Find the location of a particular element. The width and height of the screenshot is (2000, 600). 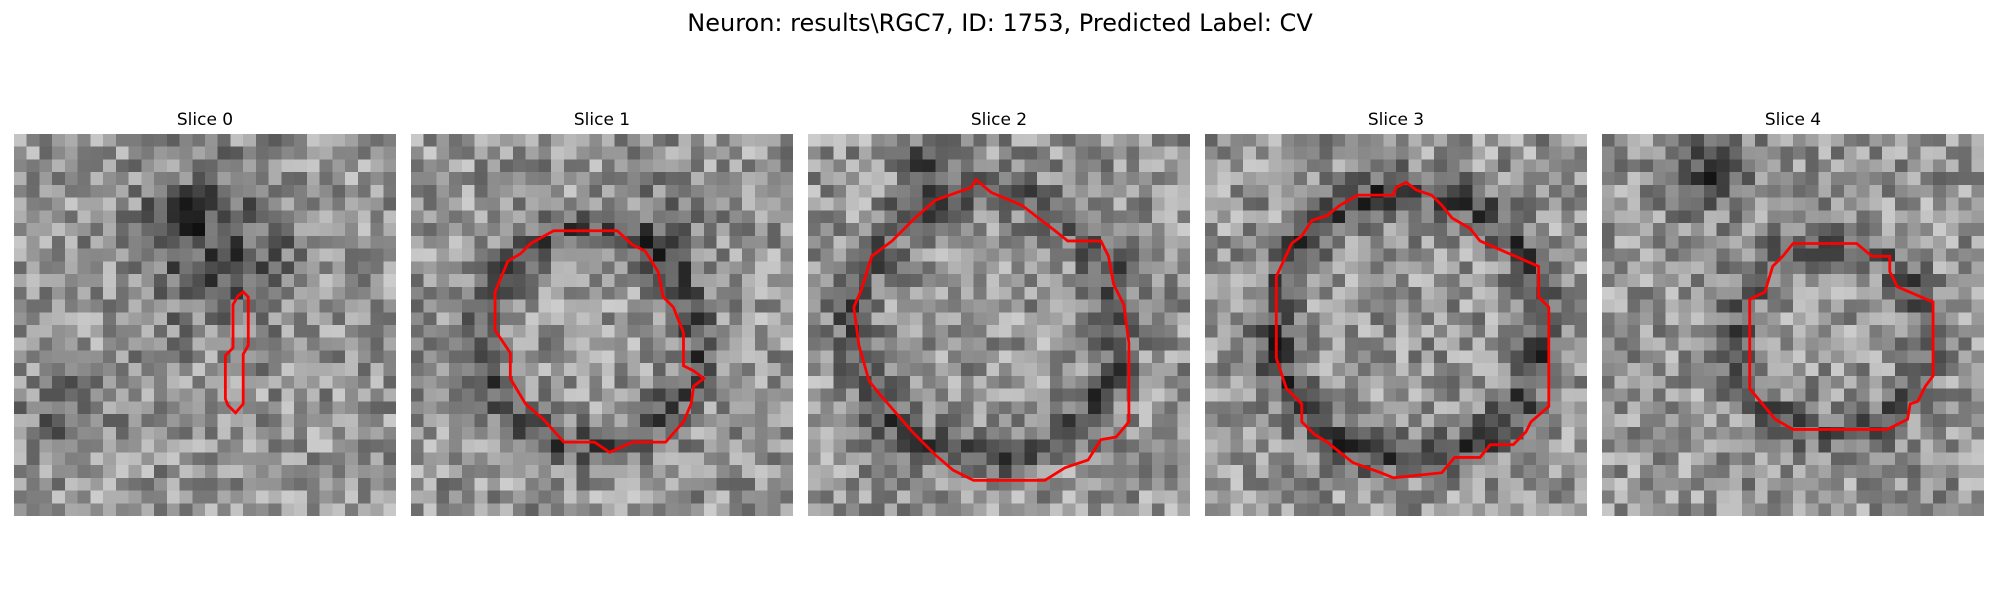

slice-title: Slice 1 is located at coordinates (602, 120).